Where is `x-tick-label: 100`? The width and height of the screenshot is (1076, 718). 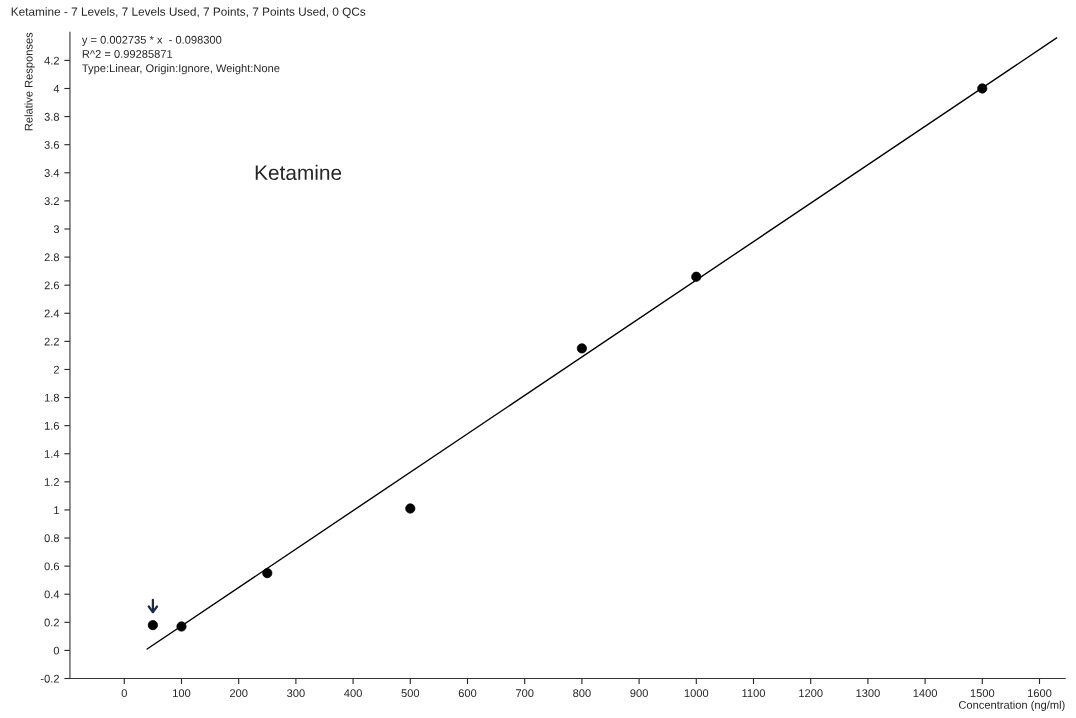 x-tick-label: 100 is located at coordinates (182, 693).